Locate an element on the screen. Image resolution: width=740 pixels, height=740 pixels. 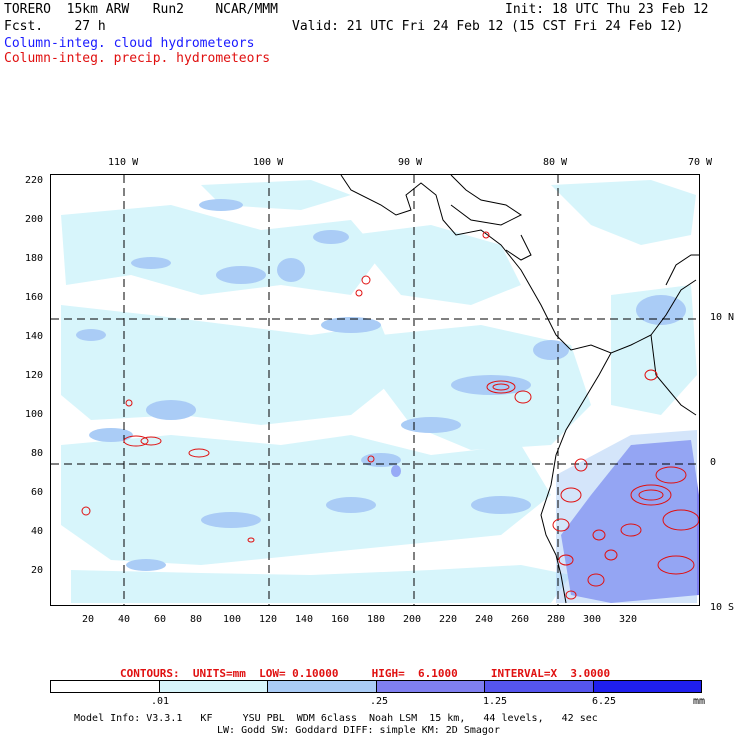
y-tick-20: 20 is located at coordinates (37, 570).